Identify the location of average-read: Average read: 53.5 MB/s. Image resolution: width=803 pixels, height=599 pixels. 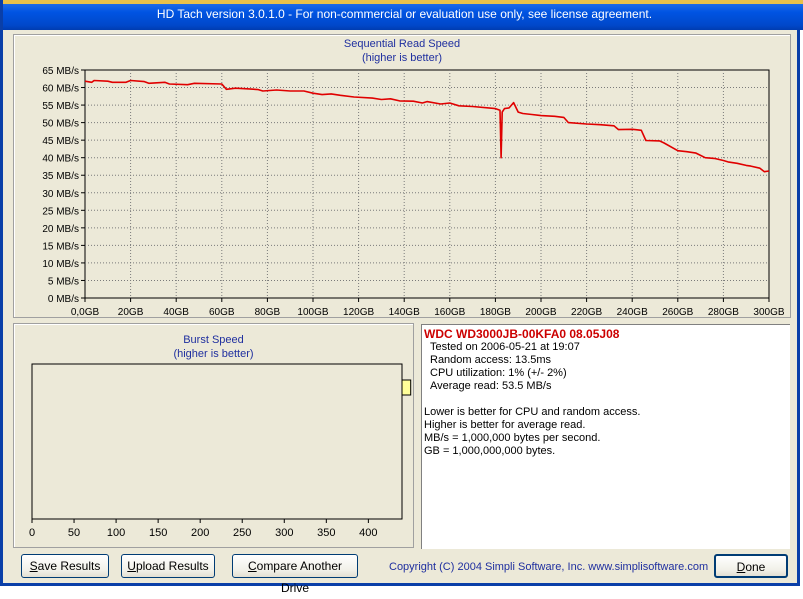
(491, 386).